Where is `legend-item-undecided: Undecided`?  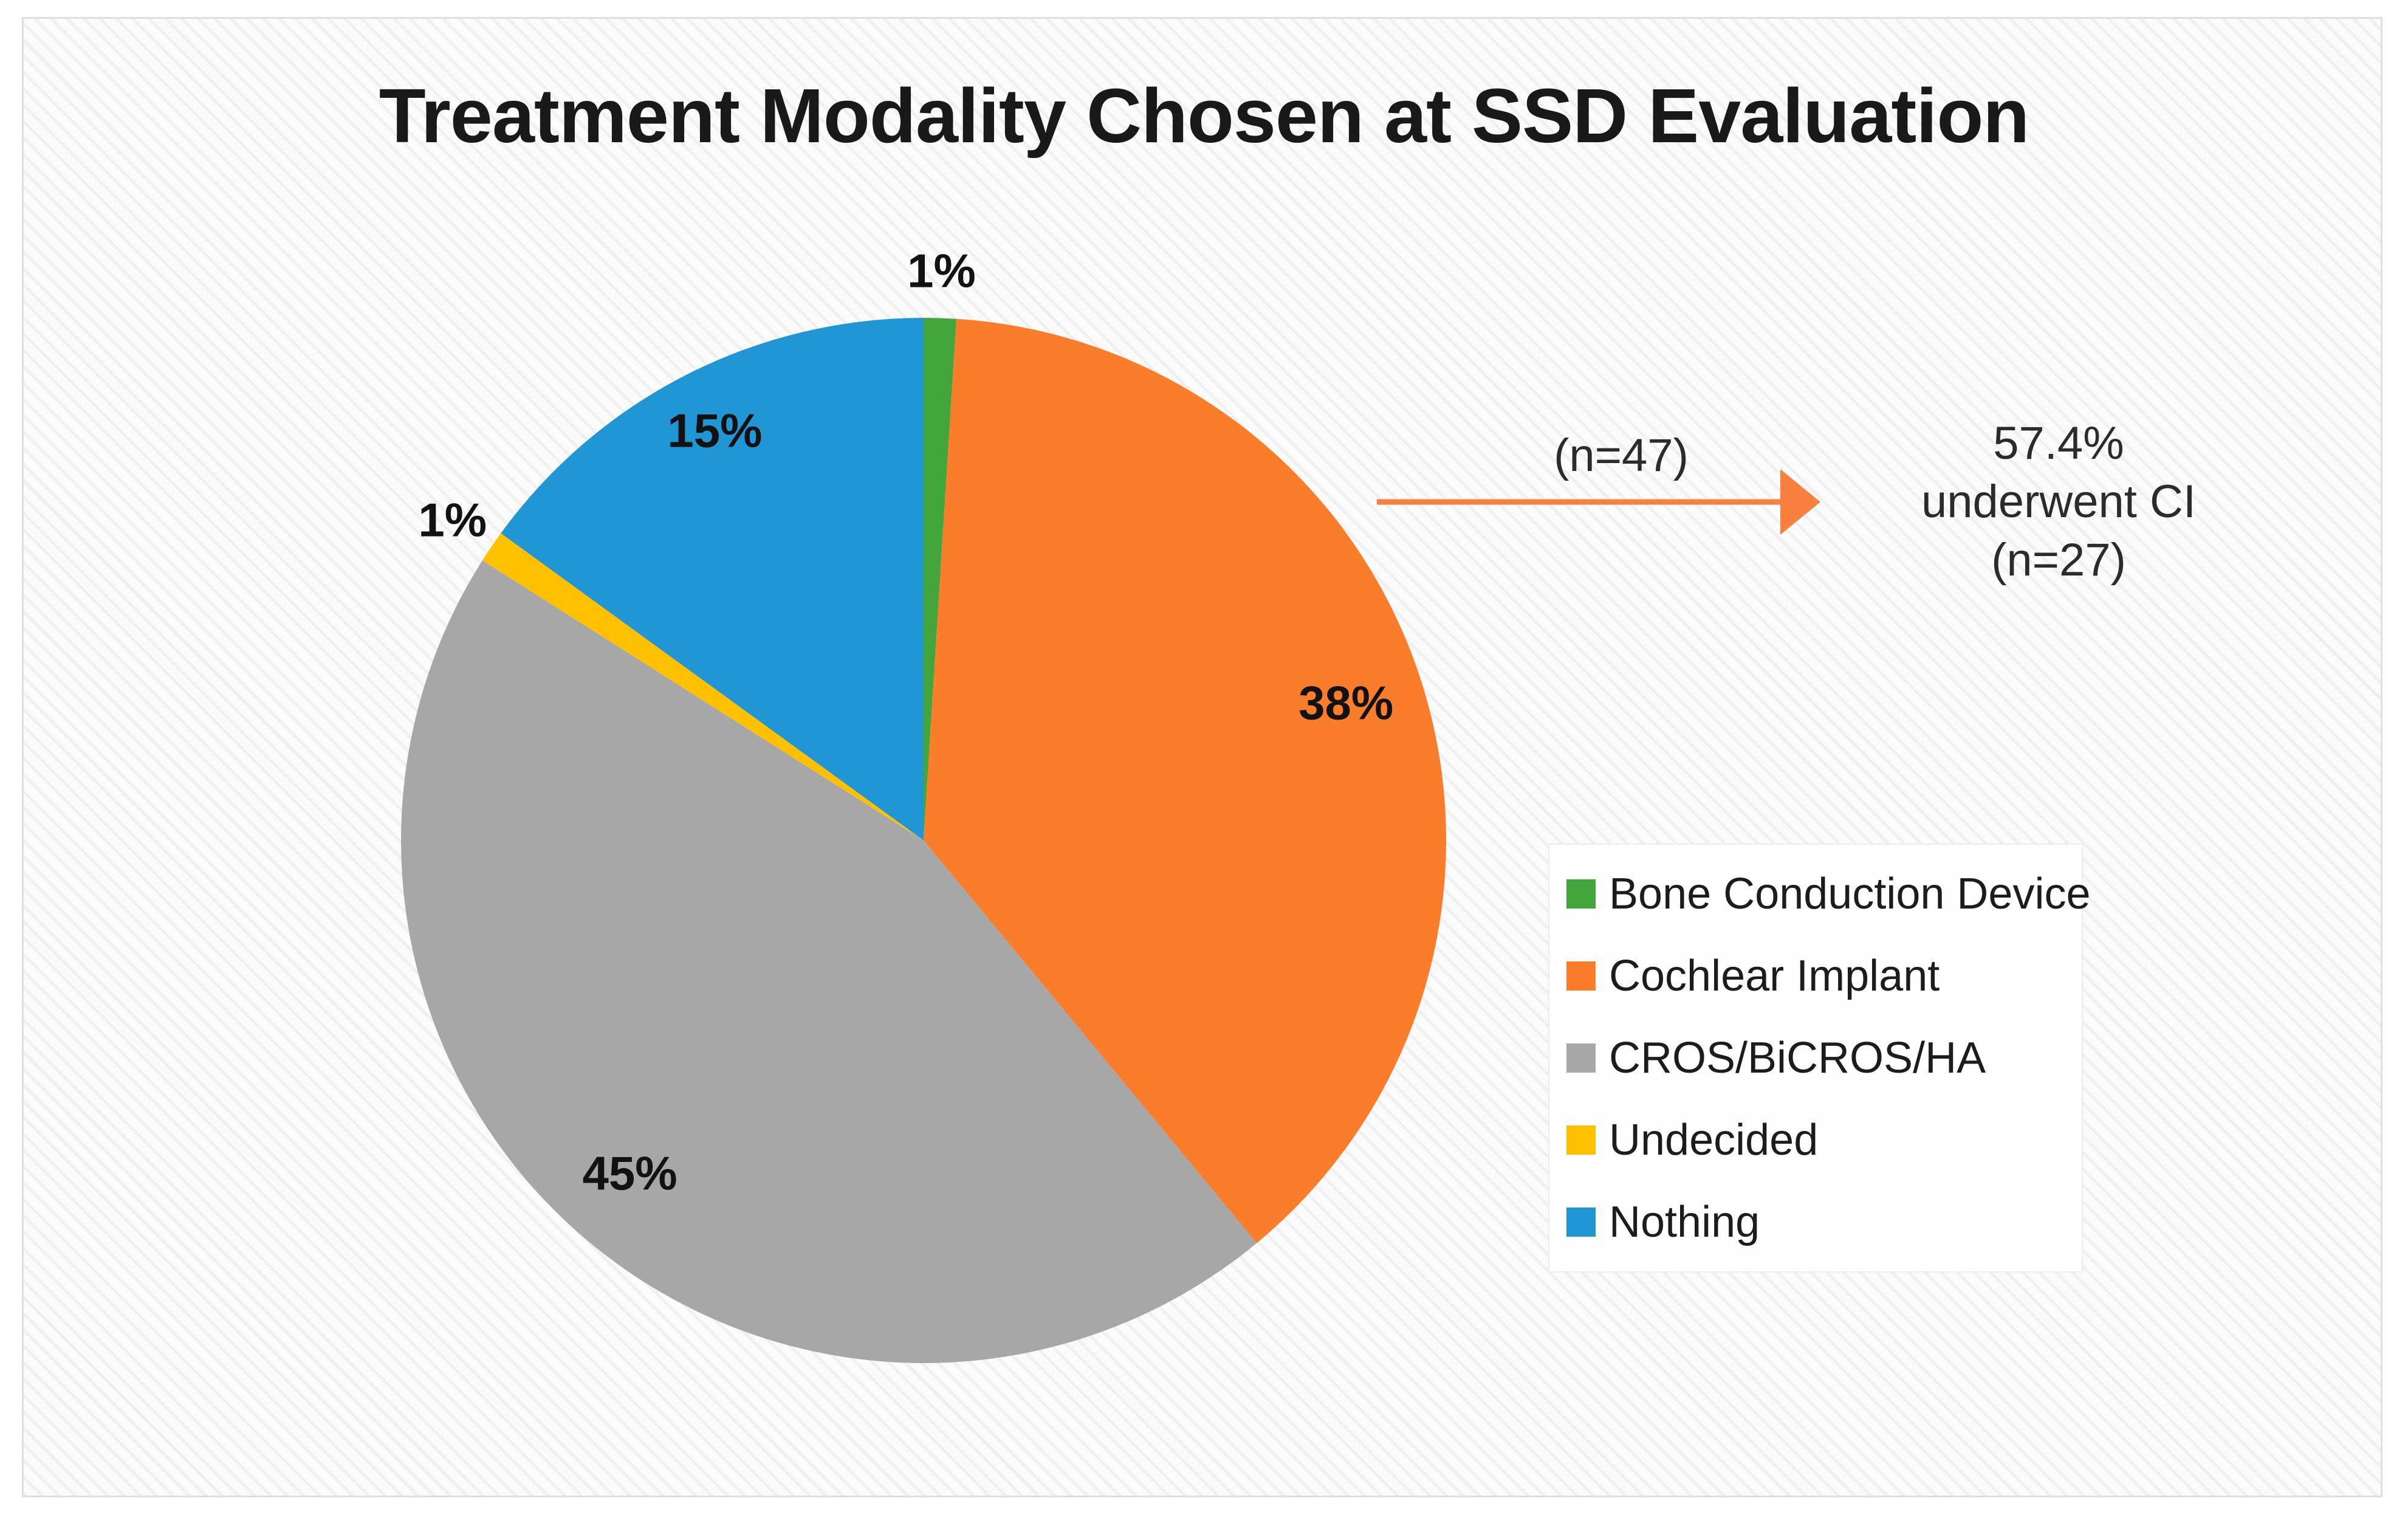 legend-item-undecided: Undecided is located at coordinates (1818, 1140).